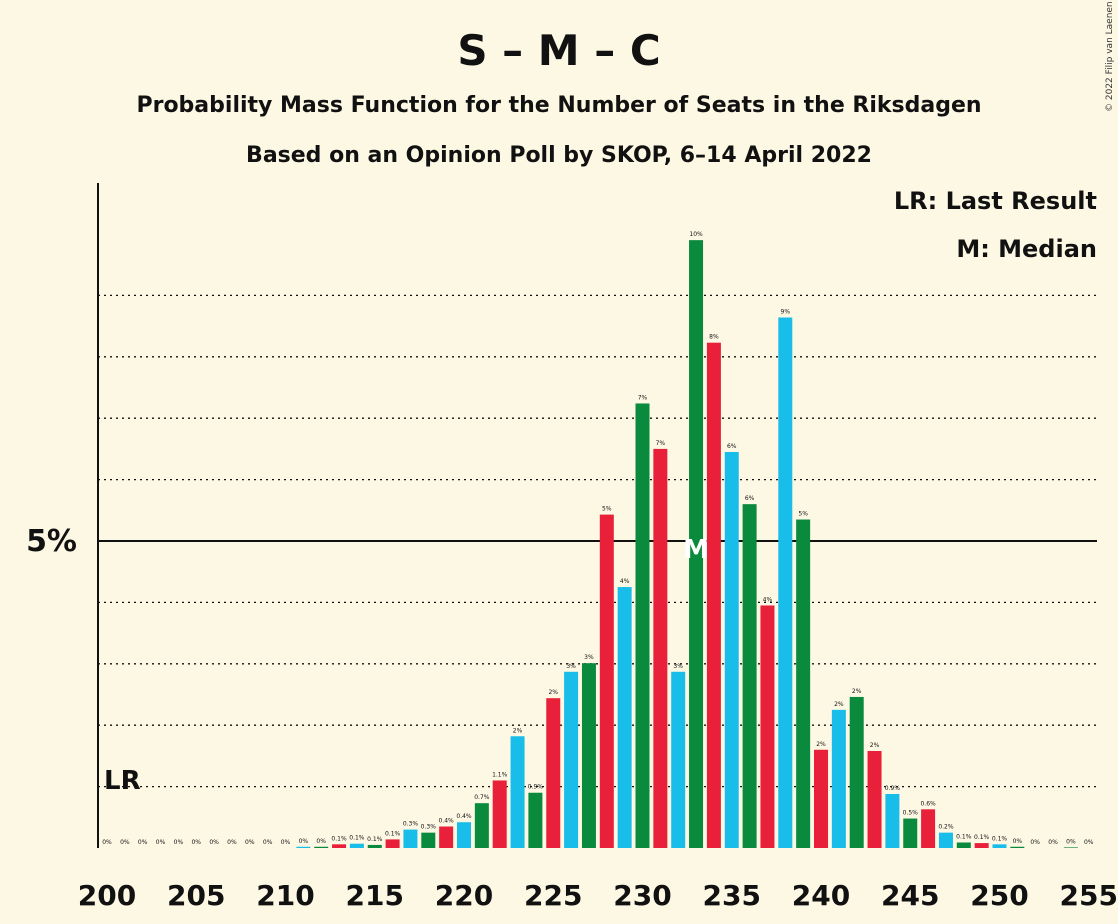 The image size is (1118, 924). Describe the element at coordinates (232, 842) in the screenshot. I see `data-label-seat-207: 0%` at that location.